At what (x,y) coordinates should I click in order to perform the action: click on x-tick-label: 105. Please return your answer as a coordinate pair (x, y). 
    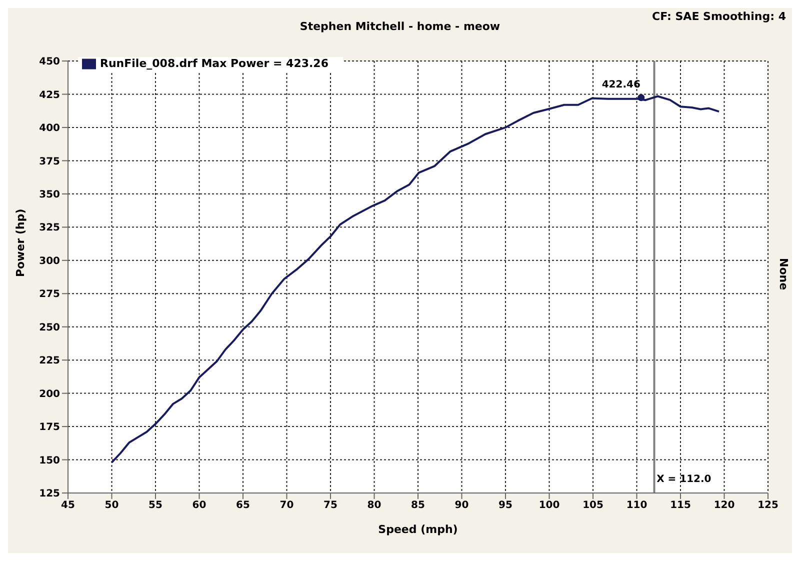
    Looking at the image, I should click on (593, 506).